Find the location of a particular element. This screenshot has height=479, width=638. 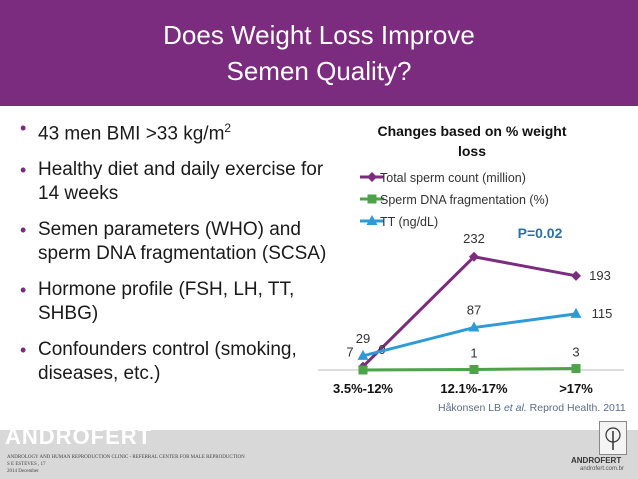

data-label: 115 is located at coordinates (602, 313).